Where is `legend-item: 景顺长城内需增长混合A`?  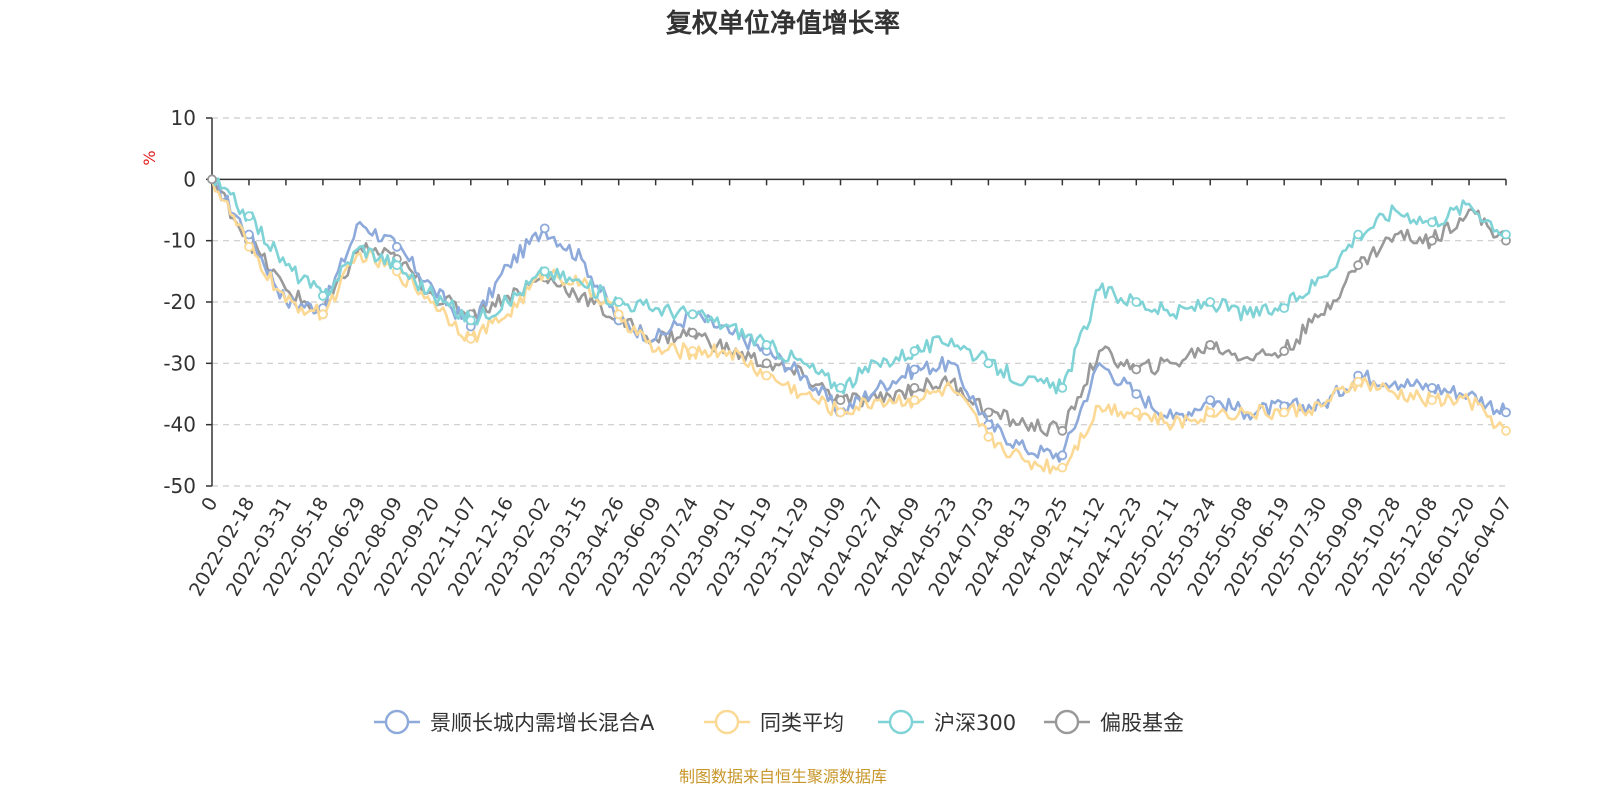 legend-item: 景顺长城内需增长混合A is located at coordinates (514, 722).